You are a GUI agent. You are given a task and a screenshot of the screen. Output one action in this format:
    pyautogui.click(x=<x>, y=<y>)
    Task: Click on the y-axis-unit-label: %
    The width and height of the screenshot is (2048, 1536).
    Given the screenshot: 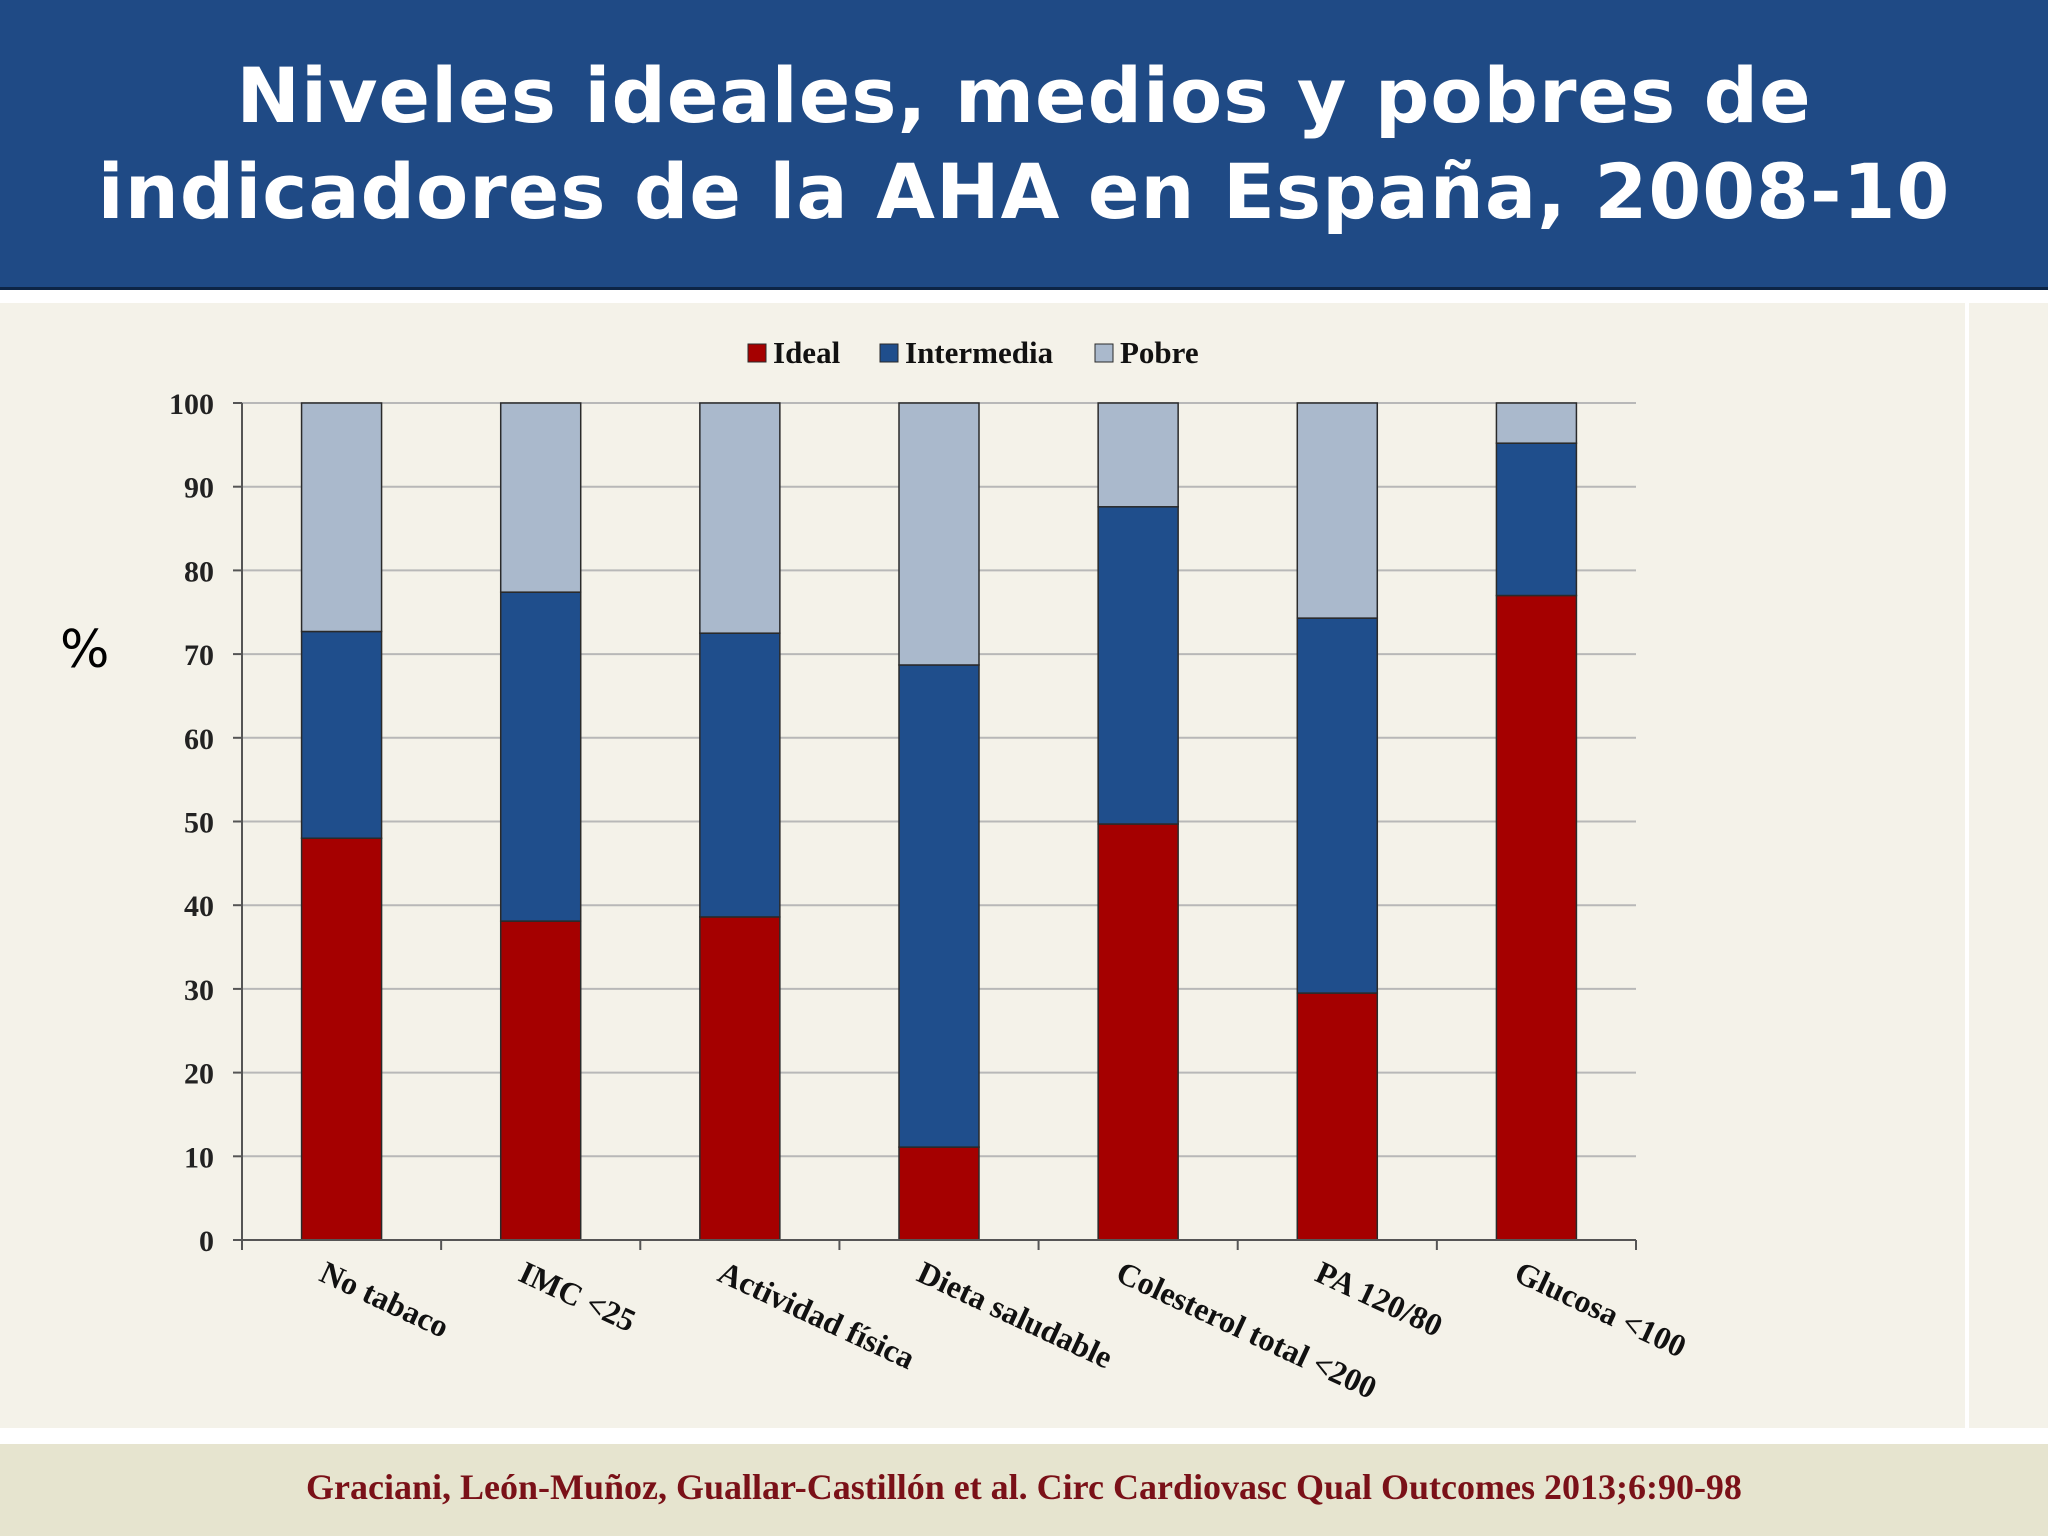 What is the action you would take?
    pyautogui.click(x=85, y=650)
    